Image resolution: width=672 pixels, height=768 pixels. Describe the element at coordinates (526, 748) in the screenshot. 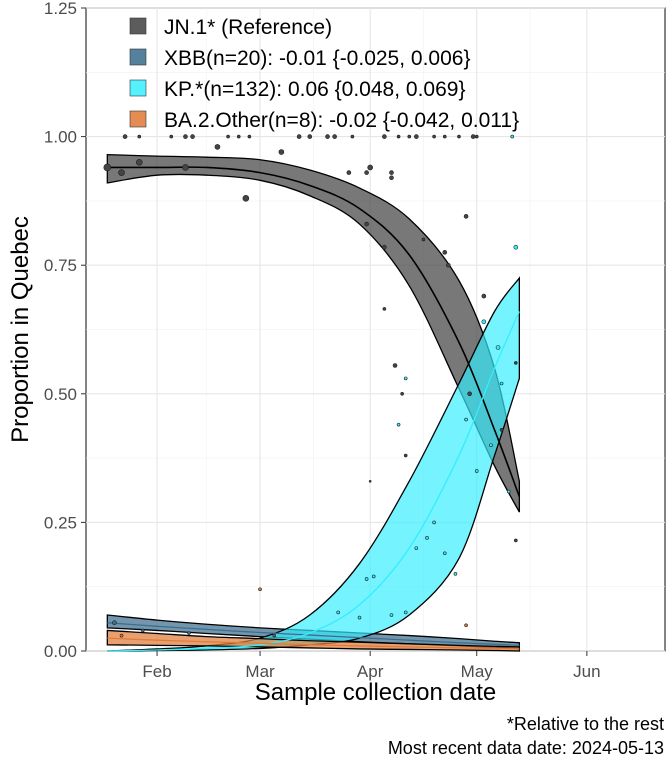

I see `caption-recent-data-date: Most recent data date: 2024-05-13` at that location.